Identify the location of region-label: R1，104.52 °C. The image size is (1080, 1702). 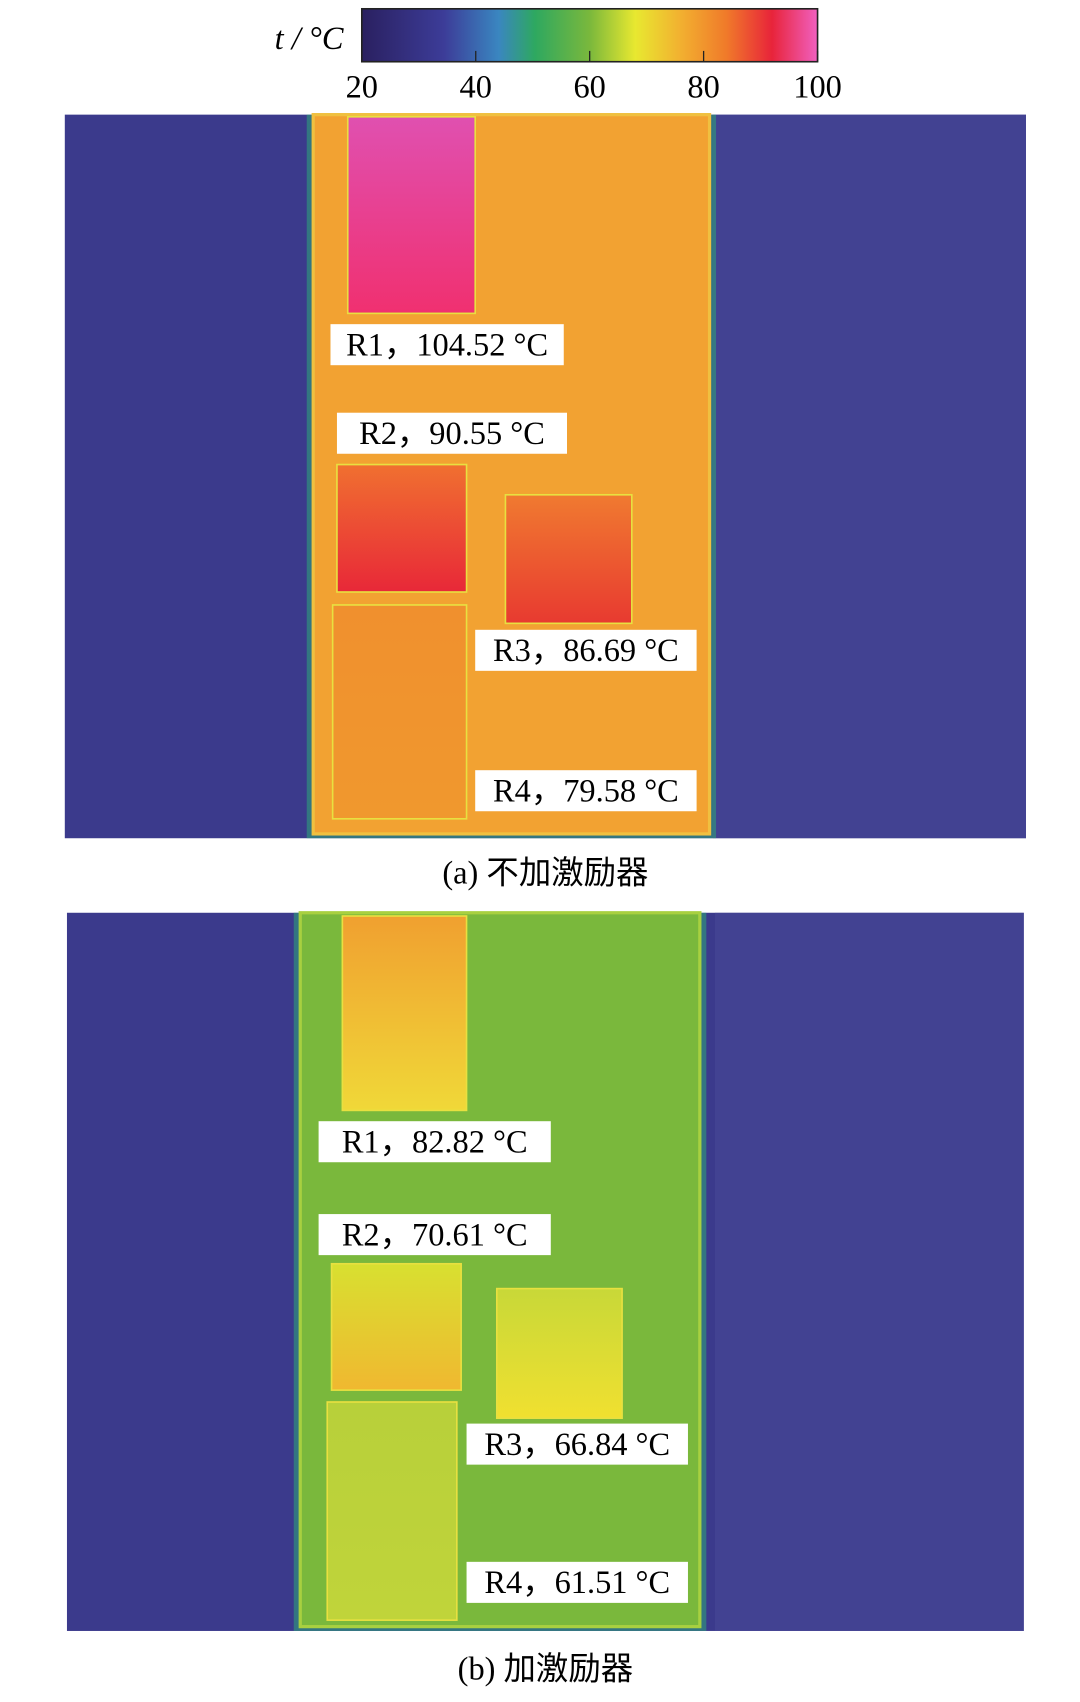
(447, 345).